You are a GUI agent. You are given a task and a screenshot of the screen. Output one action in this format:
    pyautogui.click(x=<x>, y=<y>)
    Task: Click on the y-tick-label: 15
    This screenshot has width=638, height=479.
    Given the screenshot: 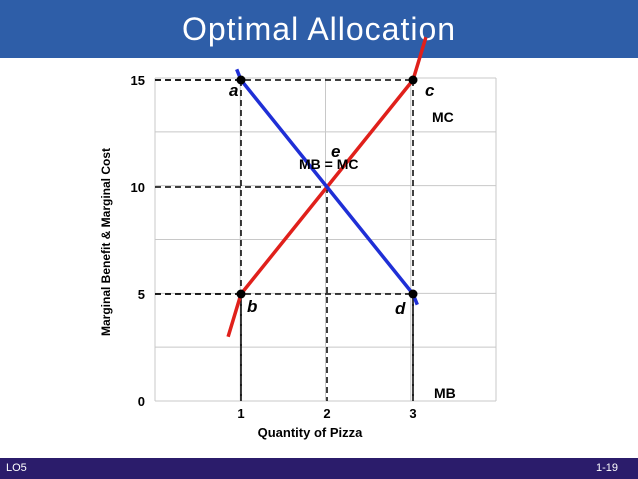 What is the action you would take?
    pyautogui.click(x=138, y=80)
    